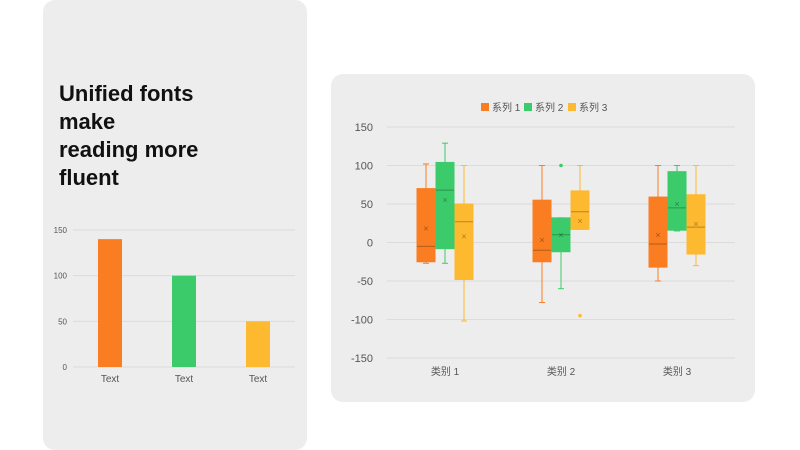  What do you see at coordinates (126, 93) in the screenshot?
I see `headline-line: Unified fonts` at bounding box center [126, 93].